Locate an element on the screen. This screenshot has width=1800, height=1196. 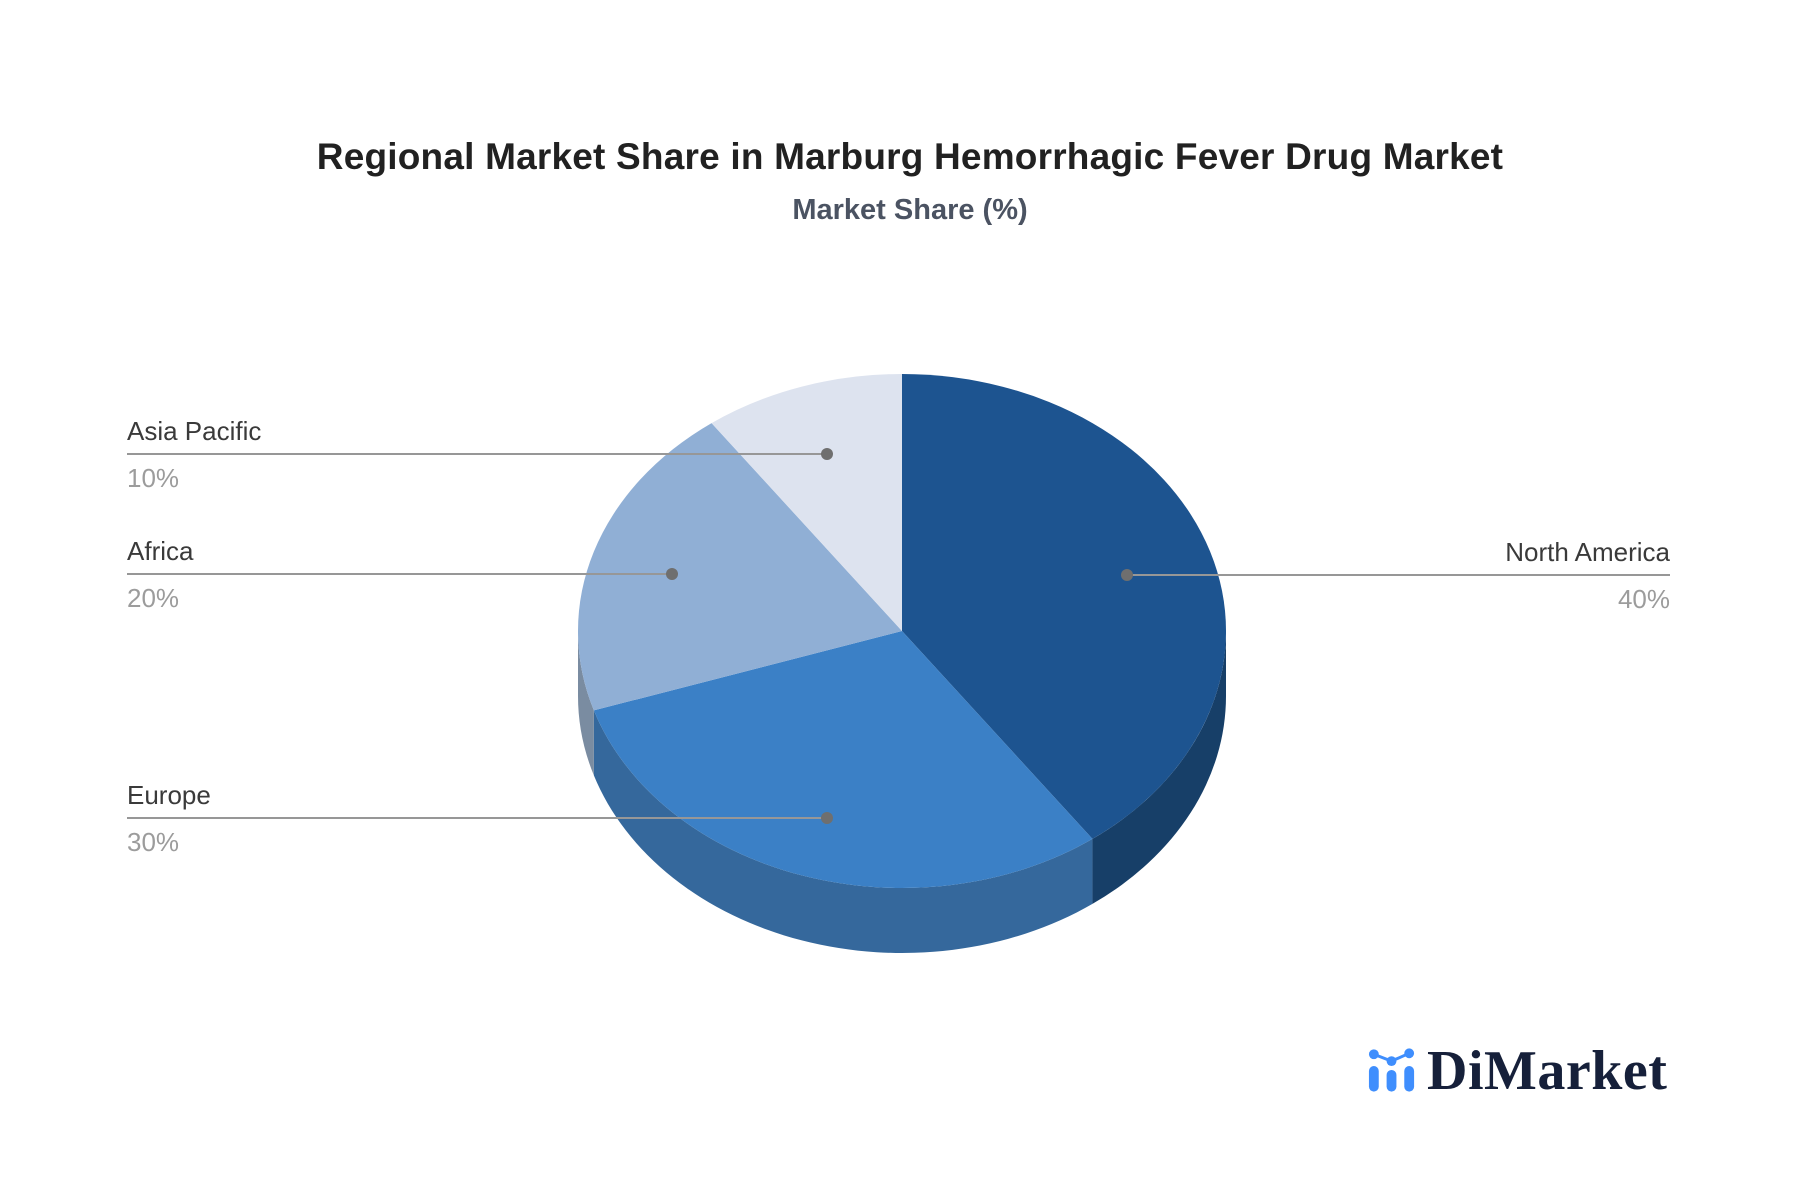
pie-value-north-america: 40% is located at coordinates (1643, 599).